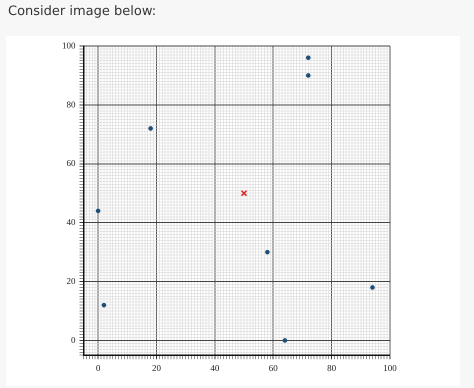  I want to click on x-tick-label: 100, so click(390, 367).